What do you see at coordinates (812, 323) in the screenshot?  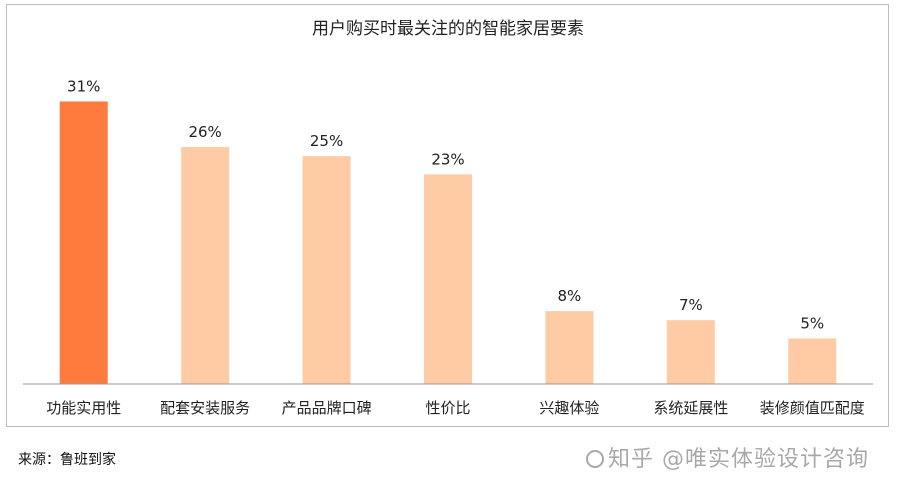 I see `value-label-7: 5%` at bounding box center [812, 323].